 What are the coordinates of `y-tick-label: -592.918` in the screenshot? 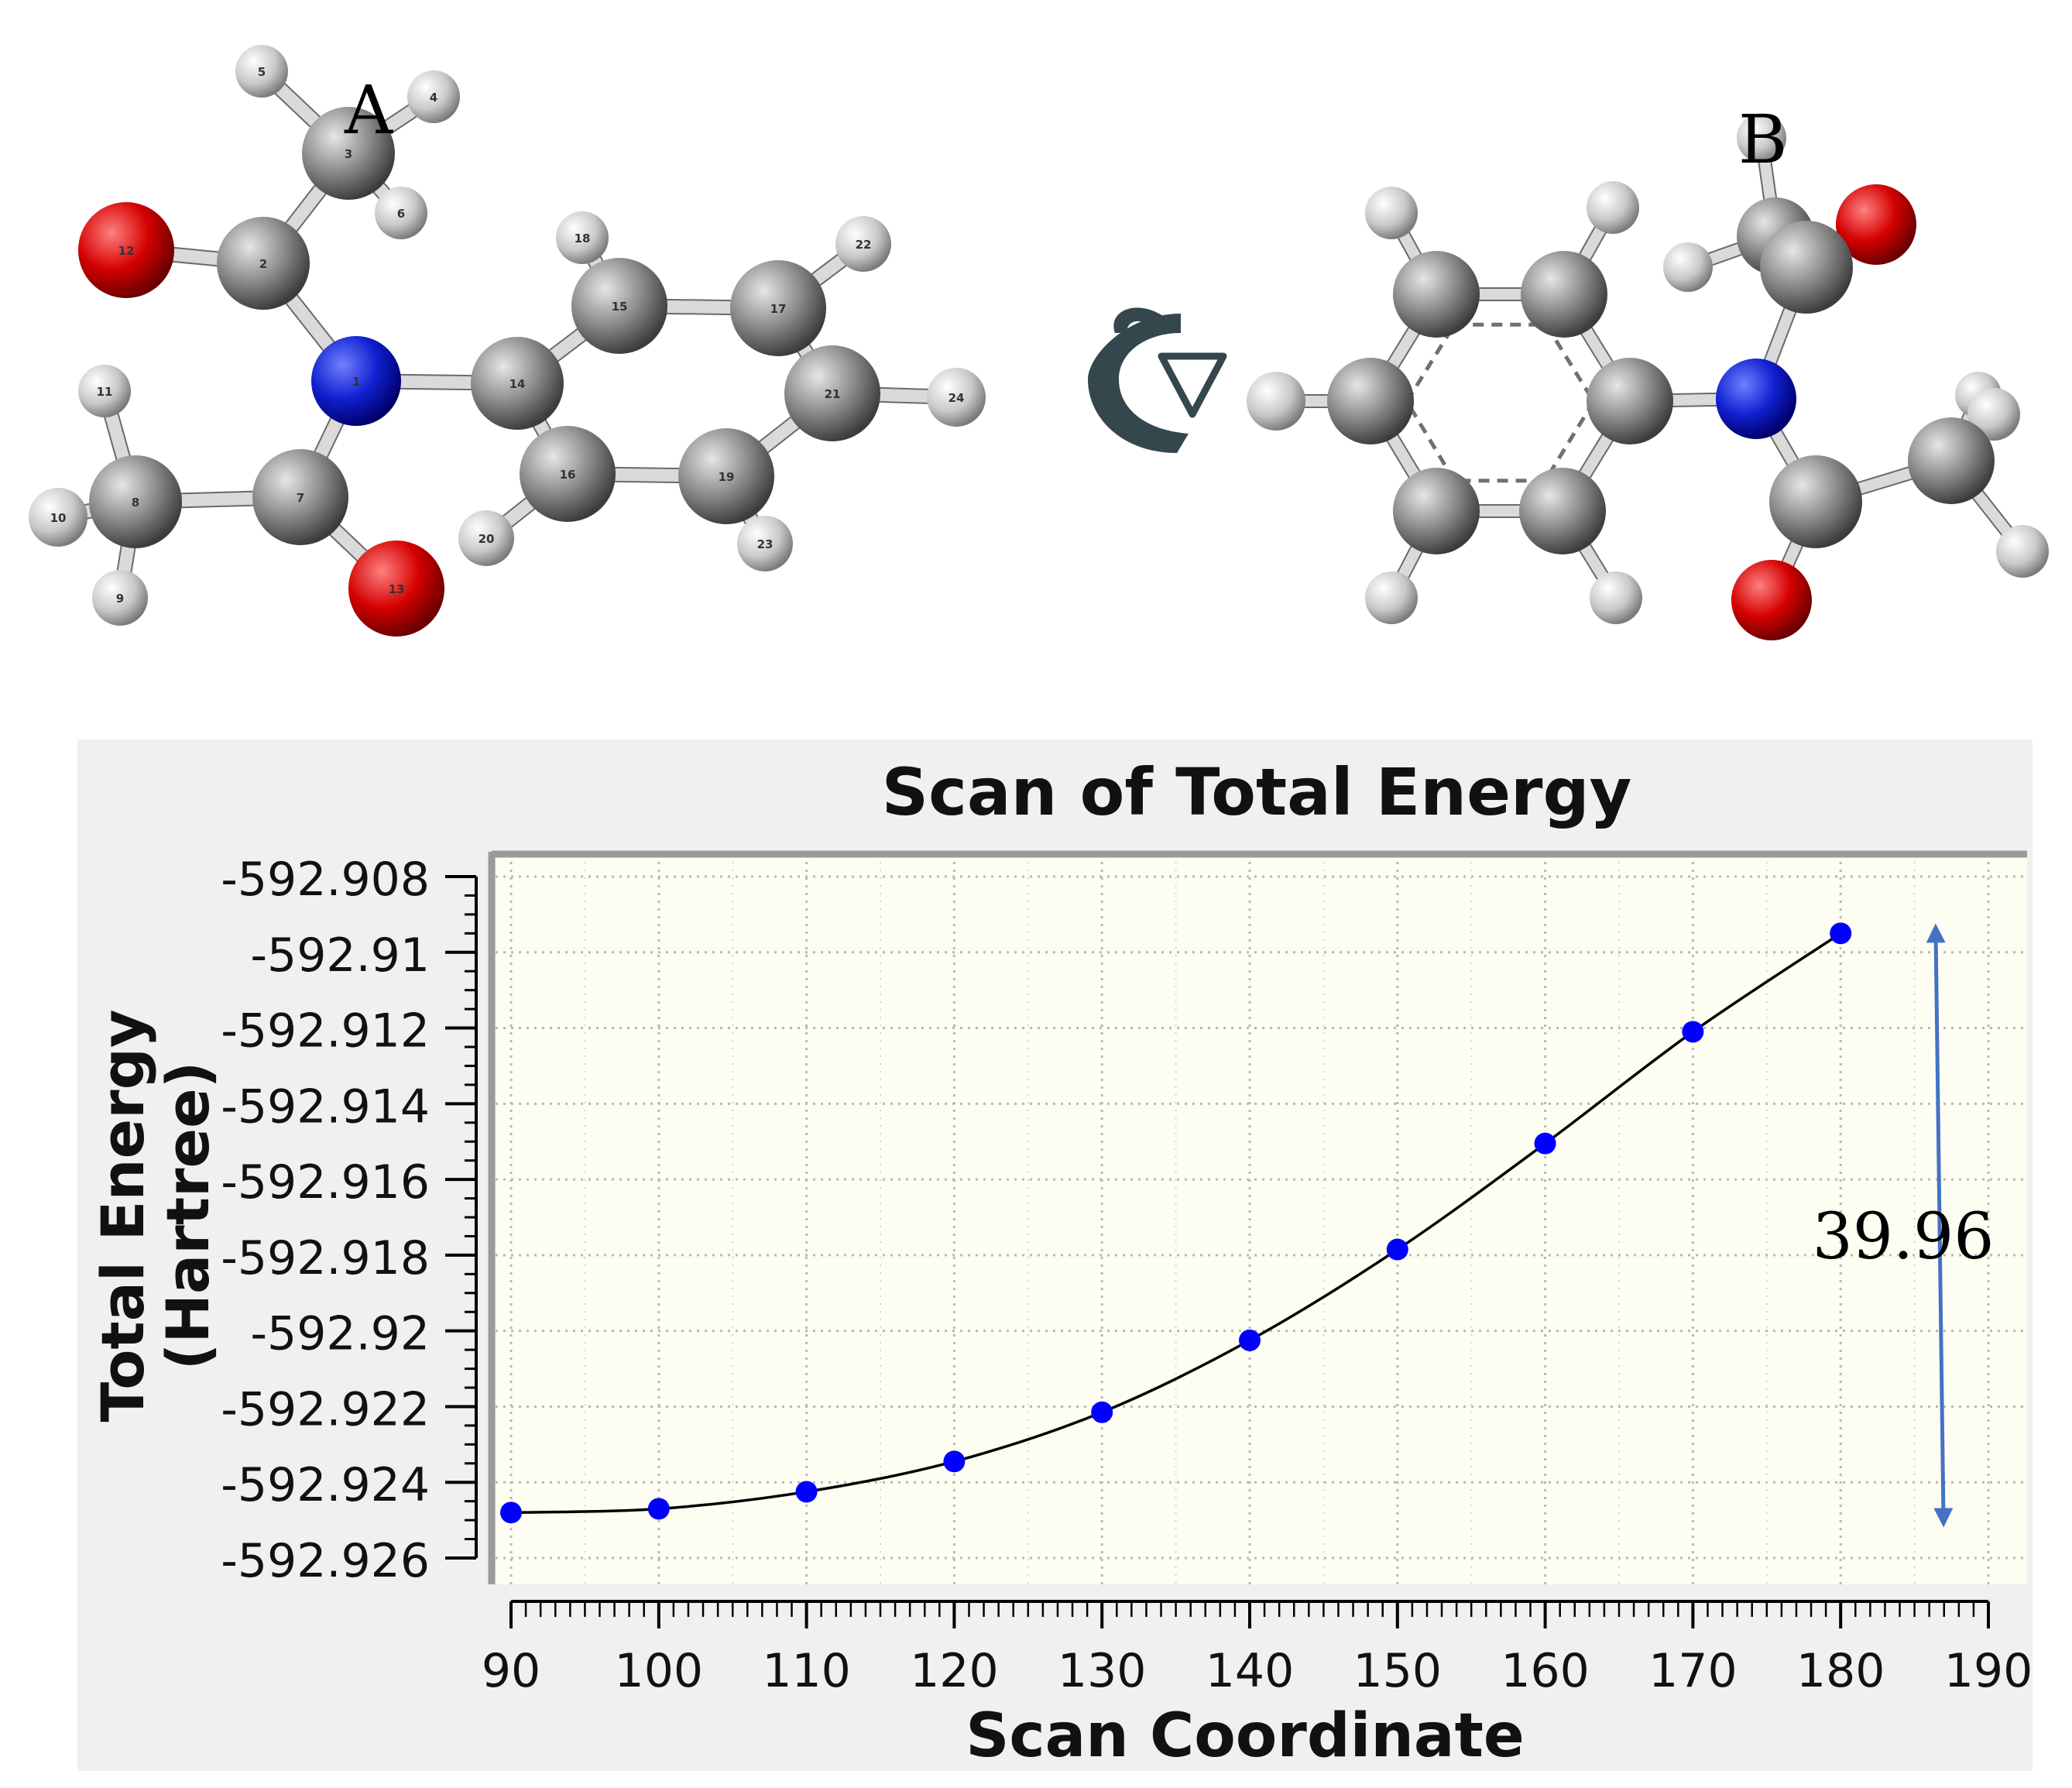 It's located at (325, 1258).